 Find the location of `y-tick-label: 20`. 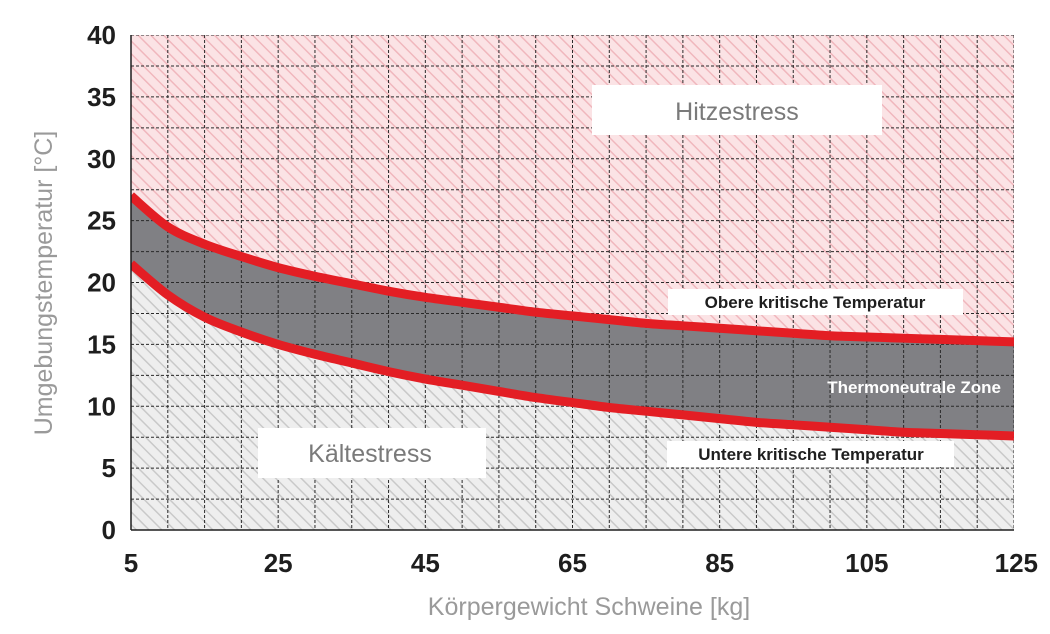

y-tick-label: 20 is located at coordinates (101, 283).